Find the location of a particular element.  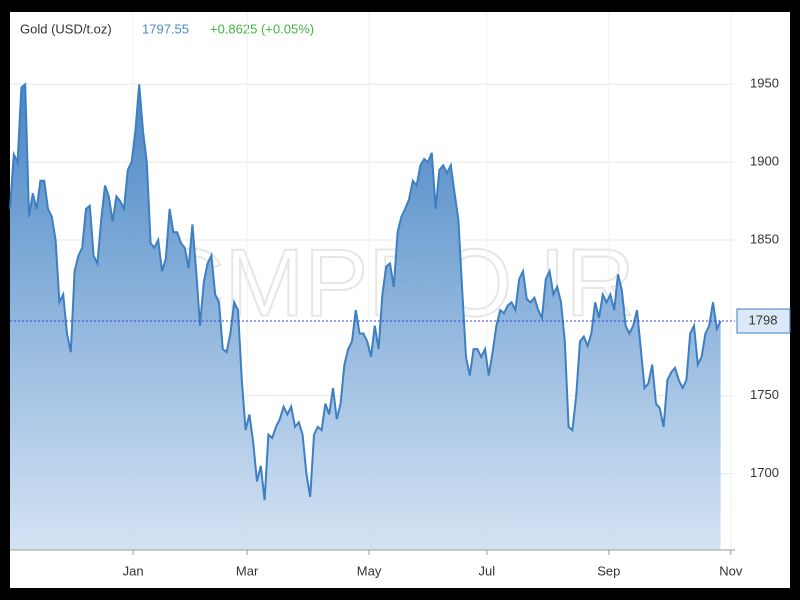

last-price: 1797.55 is located at coordinates (165, 28).